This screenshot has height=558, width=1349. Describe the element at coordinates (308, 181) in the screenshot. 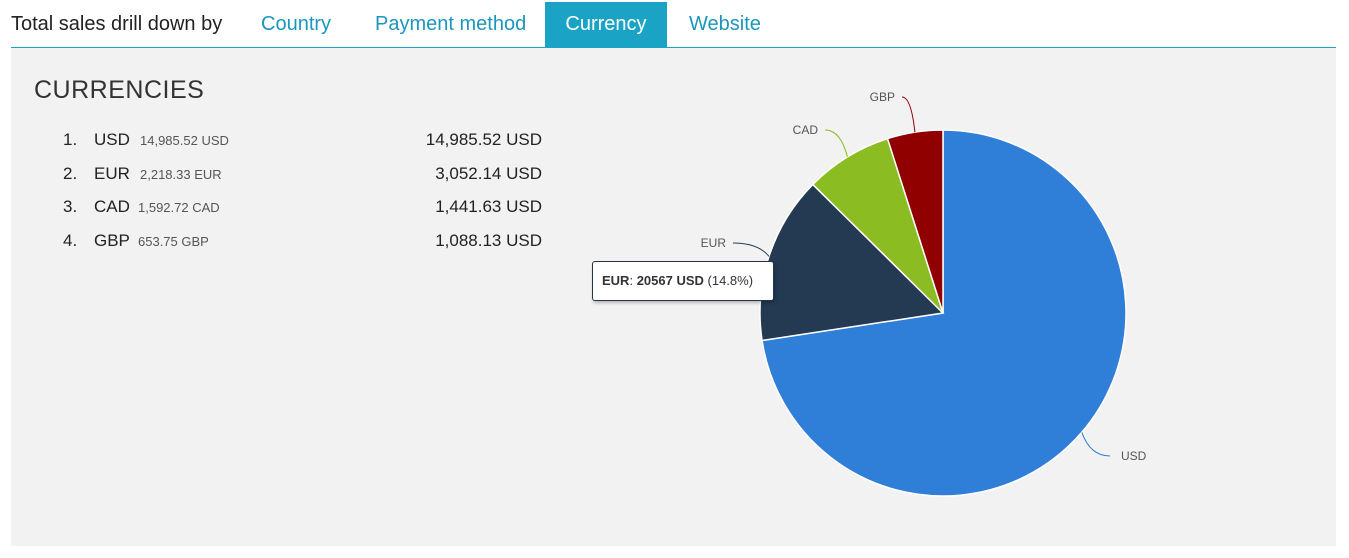

I see `list-item-eur: 2. EUR 2,218.33 EUR 3,052.14 USD` at that location.